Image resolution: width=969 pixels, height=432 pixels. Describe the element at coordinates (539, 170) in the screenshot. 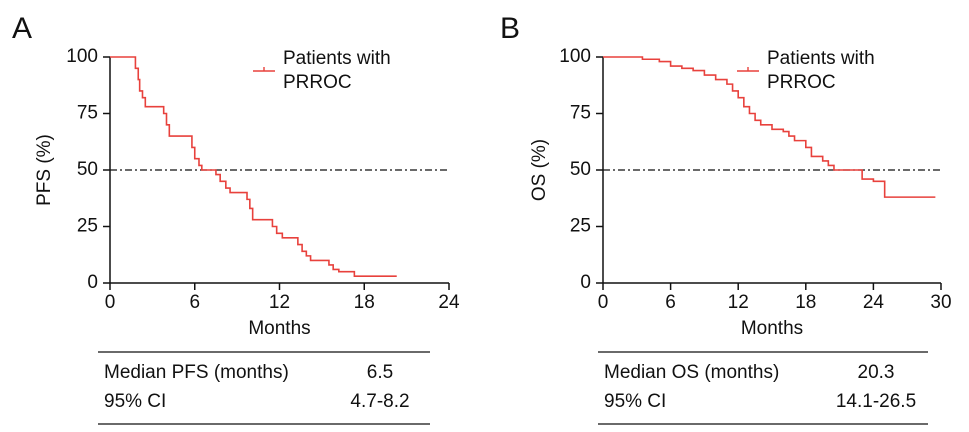

I see `y-axis-label: OS (%)` at that location.